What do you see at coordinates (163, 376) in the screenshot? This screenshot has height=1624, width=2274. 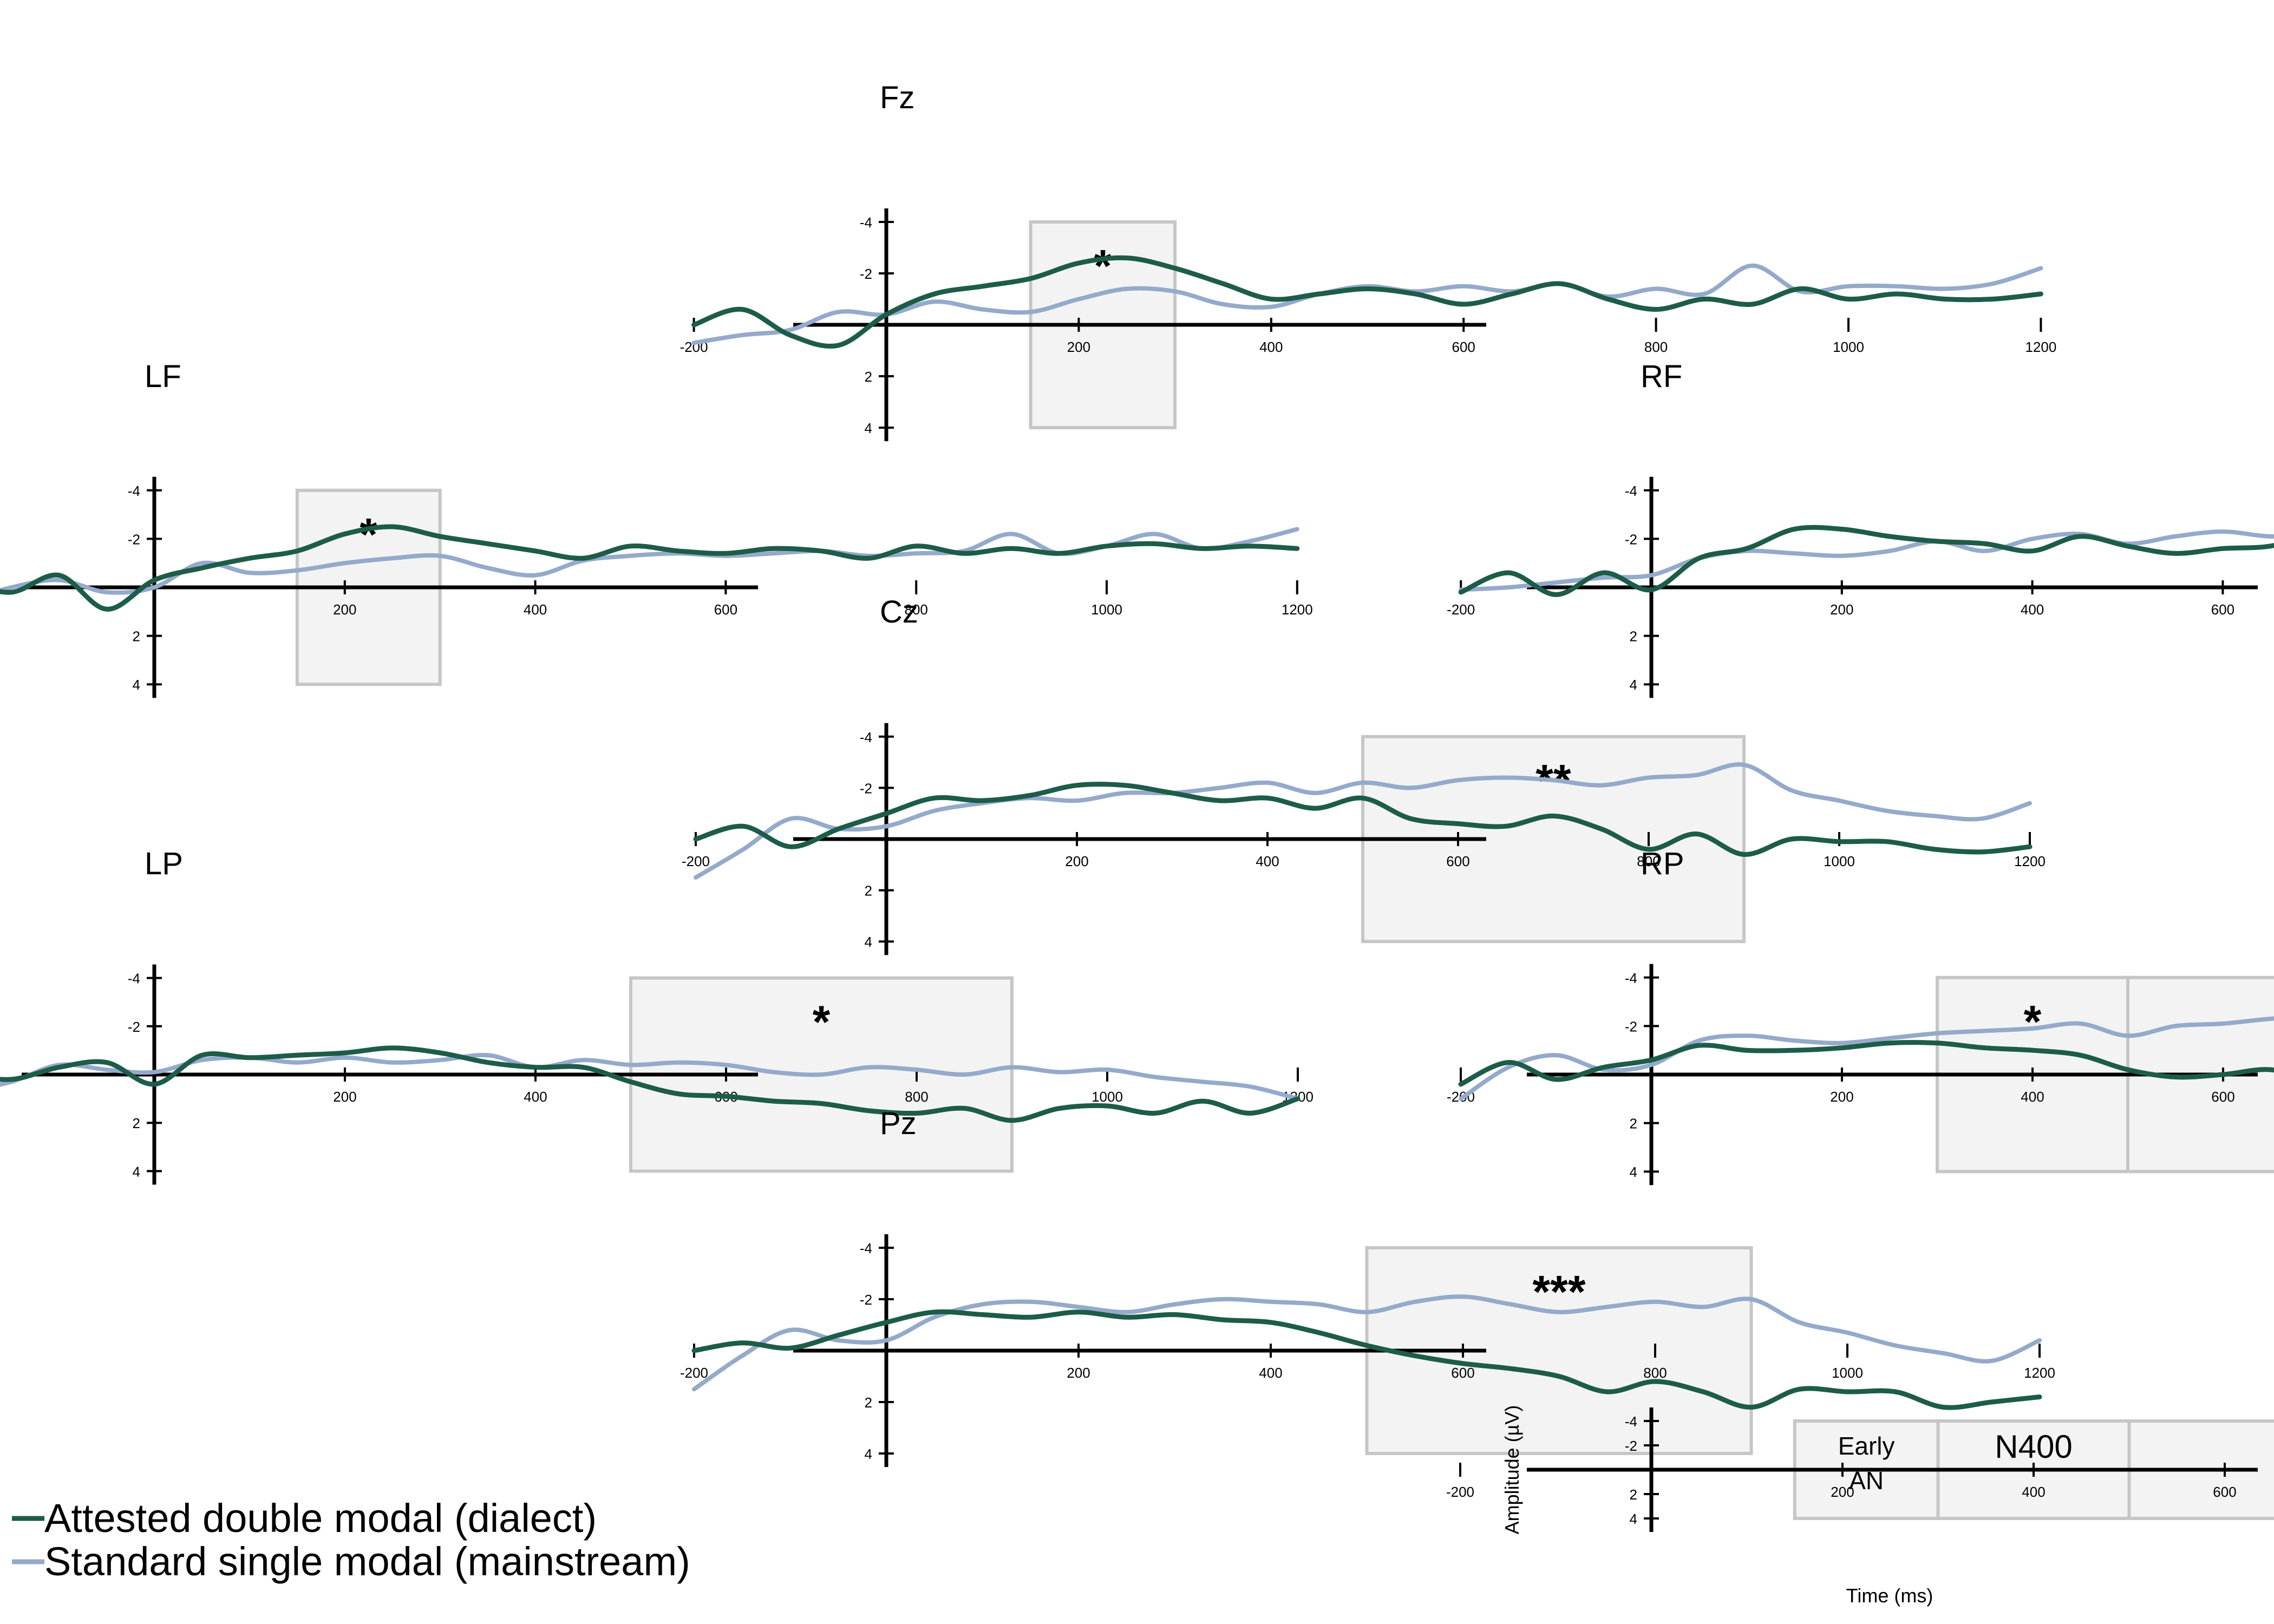 I see `panel-title: LF` at bounding box center [163, 376].